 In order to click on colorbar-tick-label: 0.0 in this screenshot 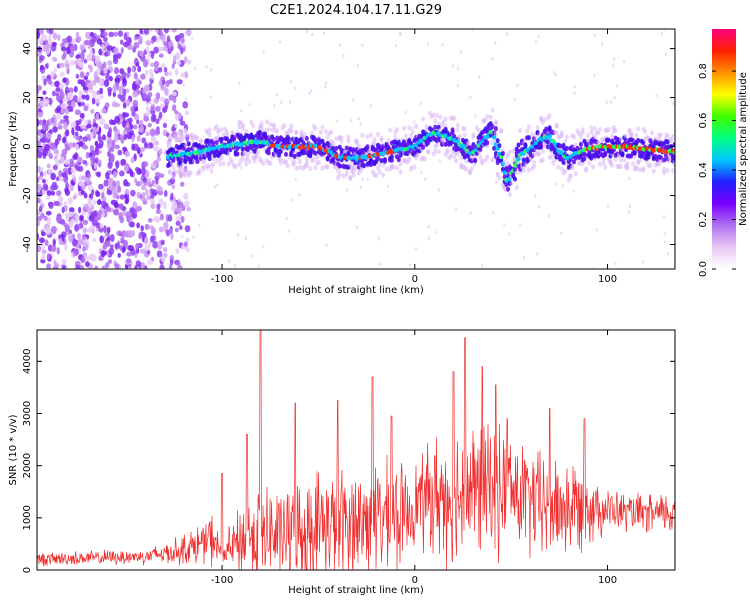, I will do `click(703, 269)`.